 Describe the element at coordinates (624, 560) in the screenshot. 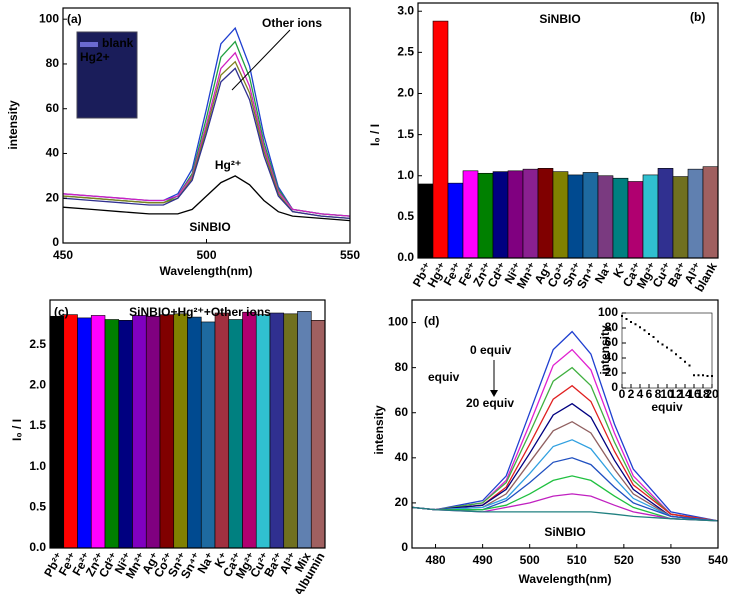

I see `x-tick-label: 520` at that location.